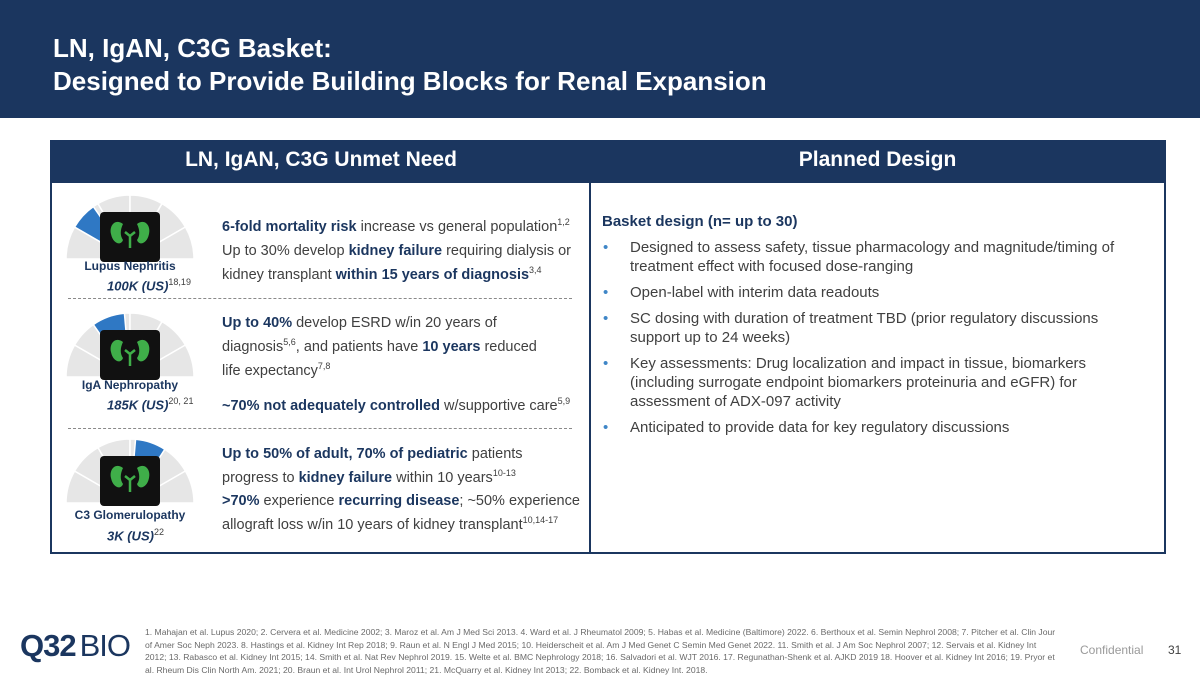  Describe the element at coordinates (399, 501) in the screenshot. I see `bold-run: recurring disease` at that location.